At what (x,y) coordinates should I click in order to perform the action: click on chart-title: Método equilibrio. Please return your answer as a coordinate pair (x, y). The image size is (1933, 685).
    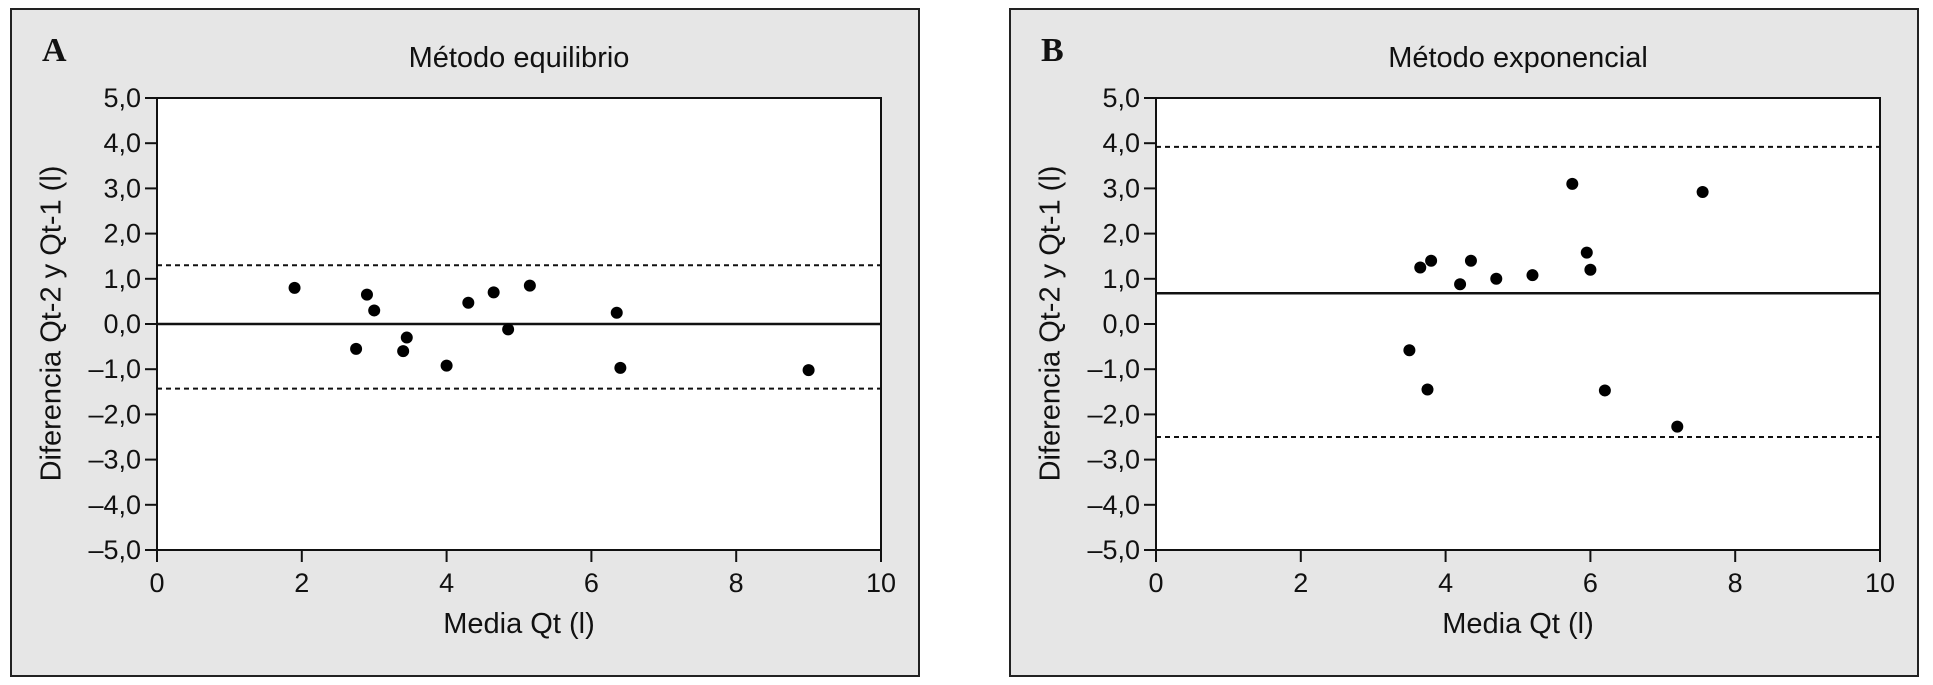
    Looking at the image, I should click on (519, 58).